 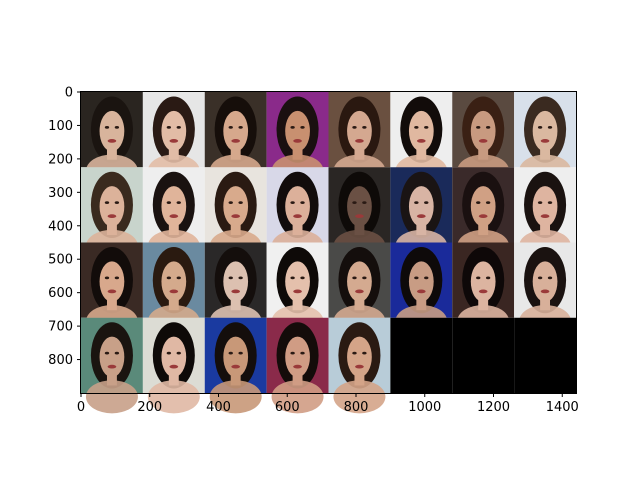 I want to click on y-tick-label: 0, so click(x=69, y=93).